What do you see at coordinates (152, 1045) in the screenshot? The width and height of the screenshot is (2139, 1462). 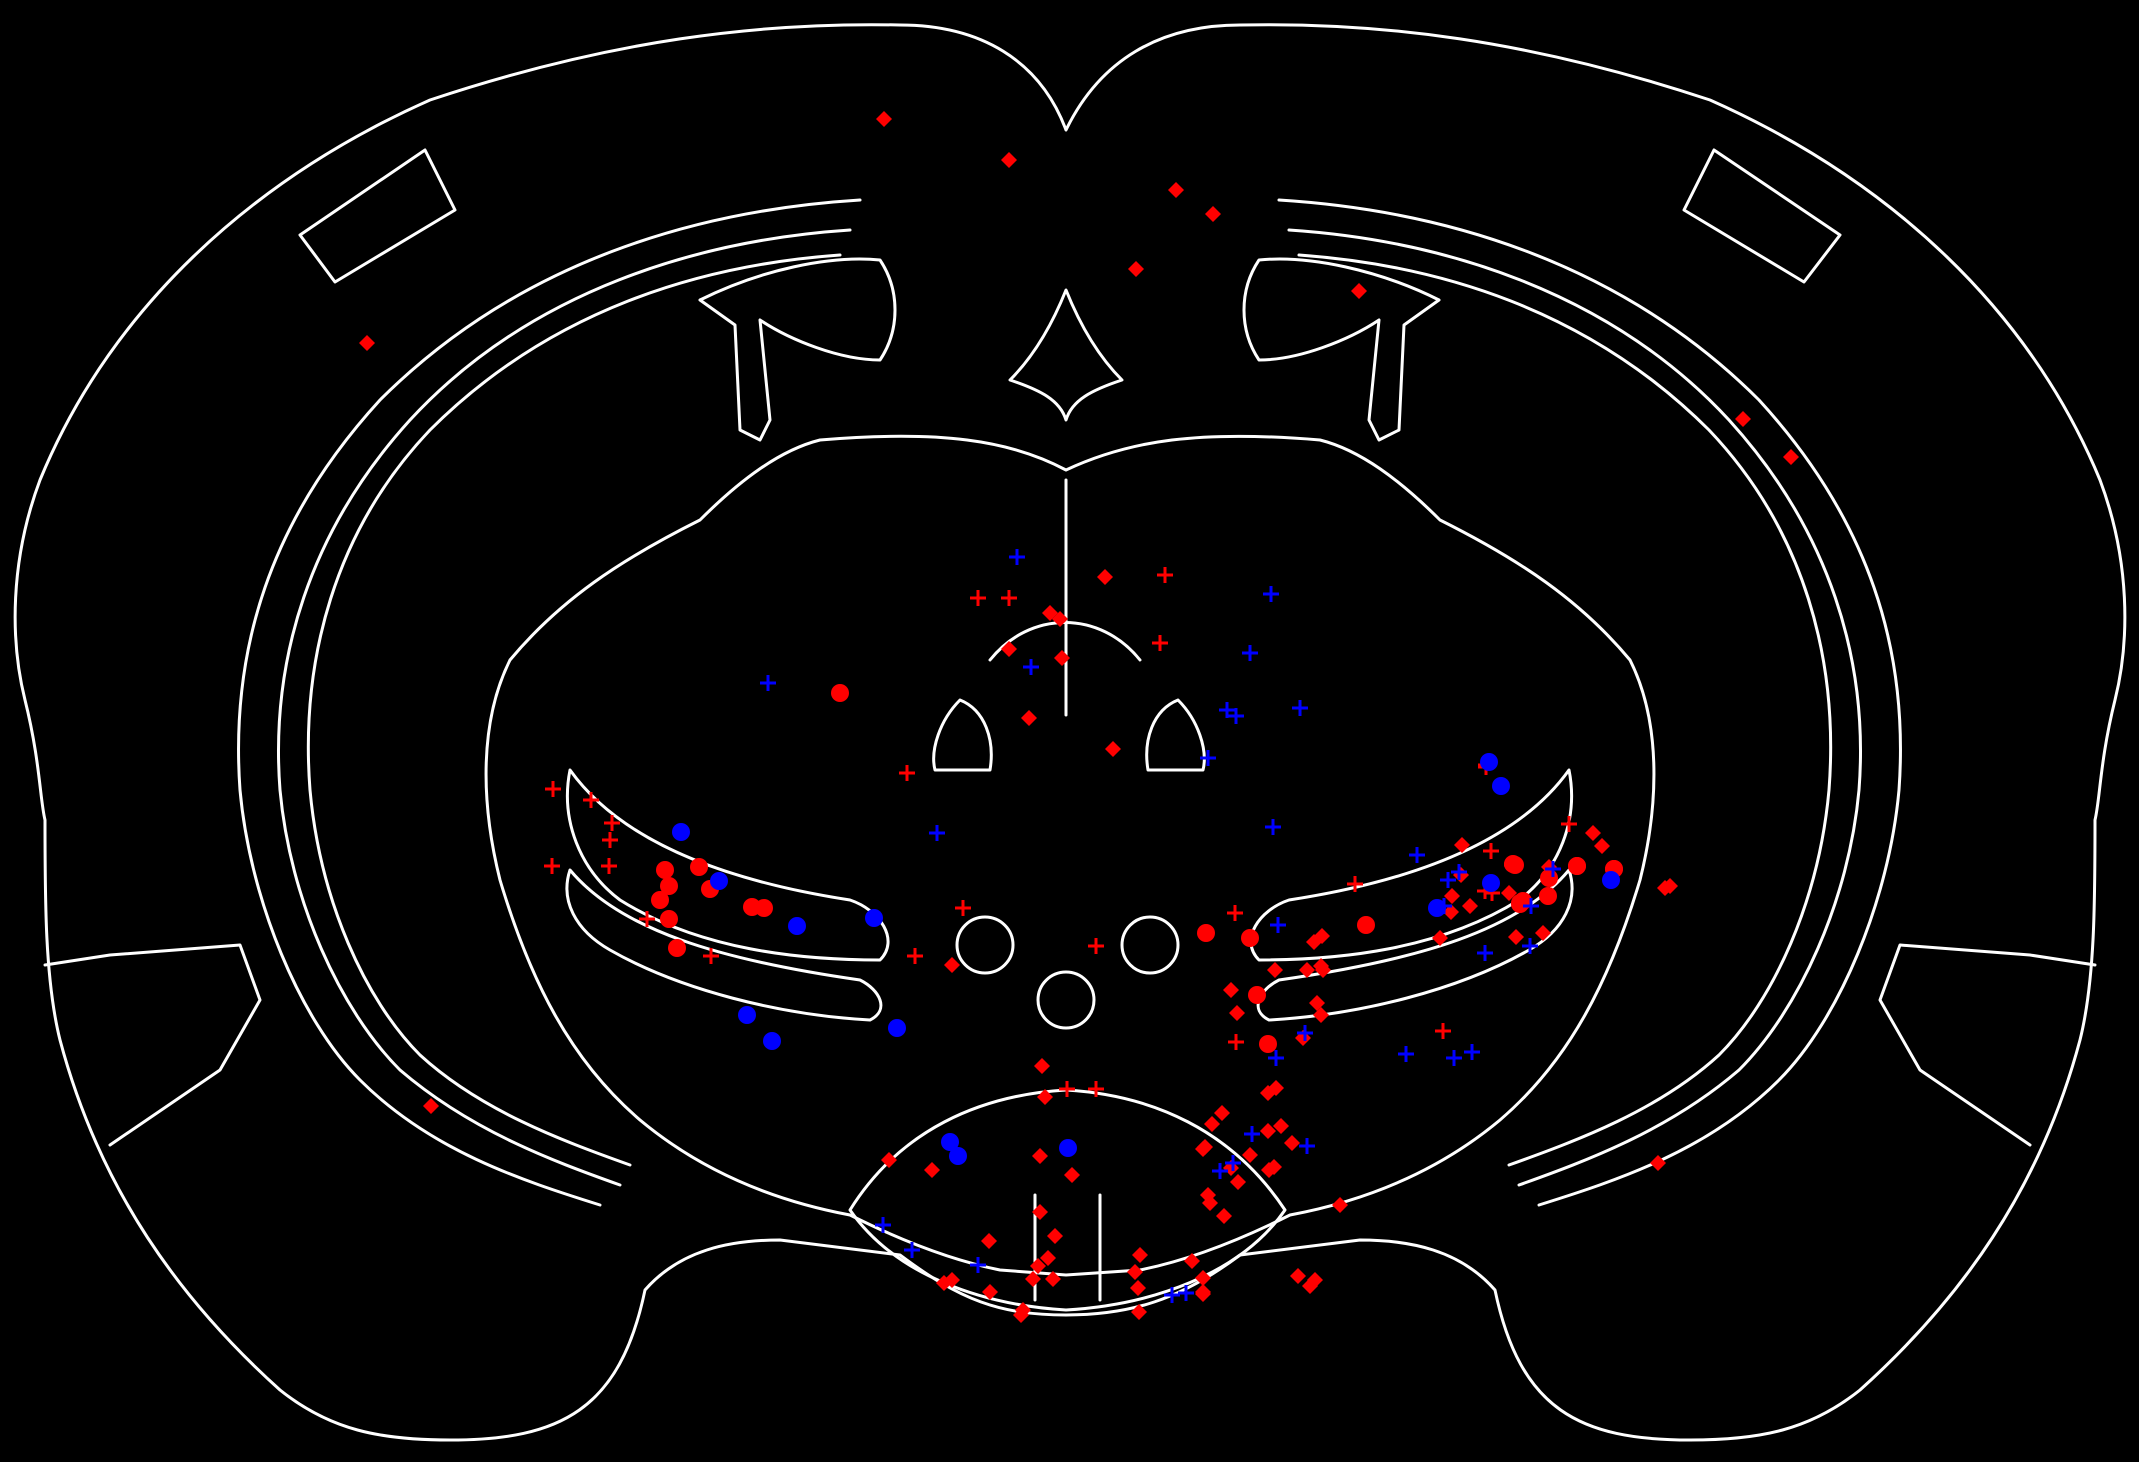 I see `cortex-line-left` at bounding box center [152, 1045].